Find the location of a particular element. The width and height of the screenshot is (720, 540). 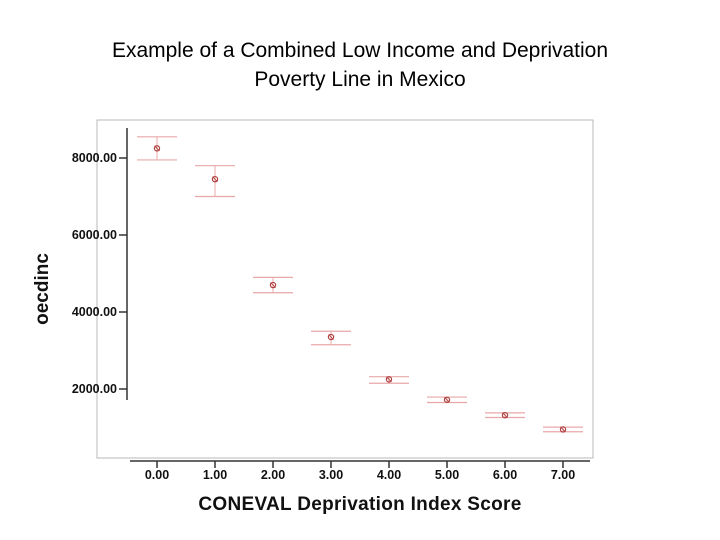

y-axis-title: oecdinc is located at coordinates (42, 289).